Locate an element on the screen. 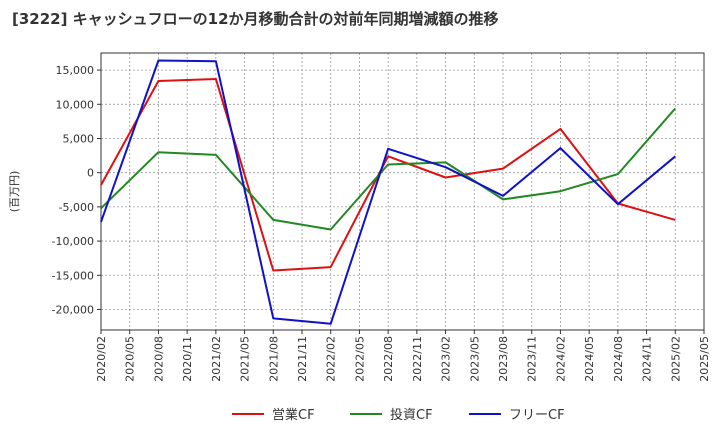 The width and height of the screenshot is (720, 440). y-tick-label: 10,000 is located at coordinates (75, 104).